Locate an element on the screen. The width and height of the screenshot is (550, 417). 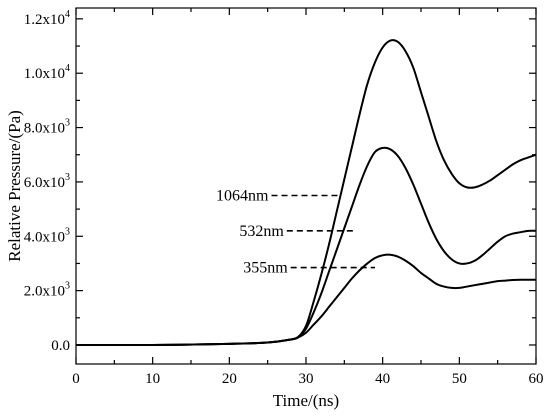
x-tick-label: 30 is located at coordinates (306, 379).